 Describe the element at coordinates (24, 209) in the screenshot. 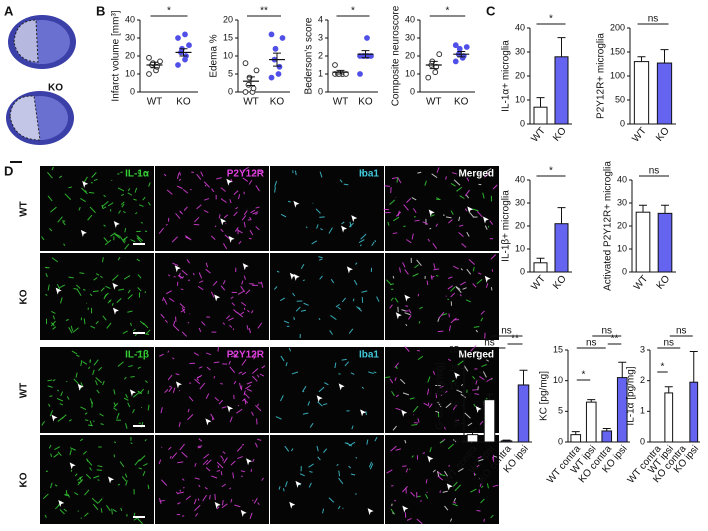

I see `row-label: WT` at that location.